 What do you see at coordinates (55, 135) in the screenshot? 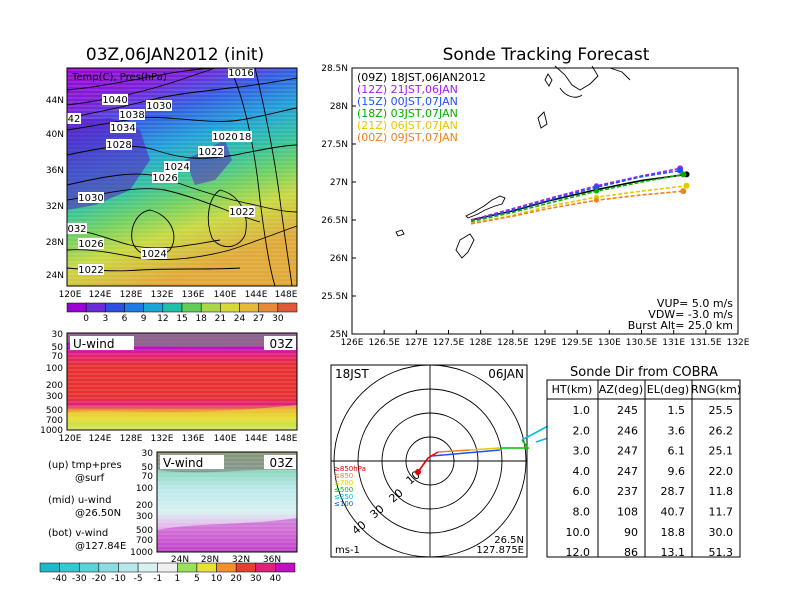
I see `lat-label: 40N` at bounding box center [55, 135].